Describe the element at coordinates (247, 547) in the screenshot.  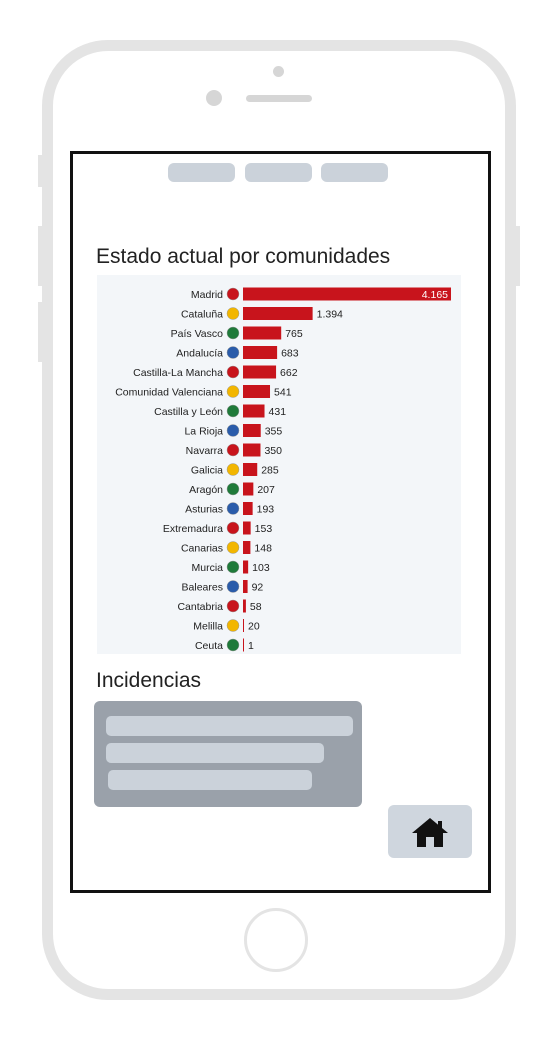
I see `bar-canarias` at that location.